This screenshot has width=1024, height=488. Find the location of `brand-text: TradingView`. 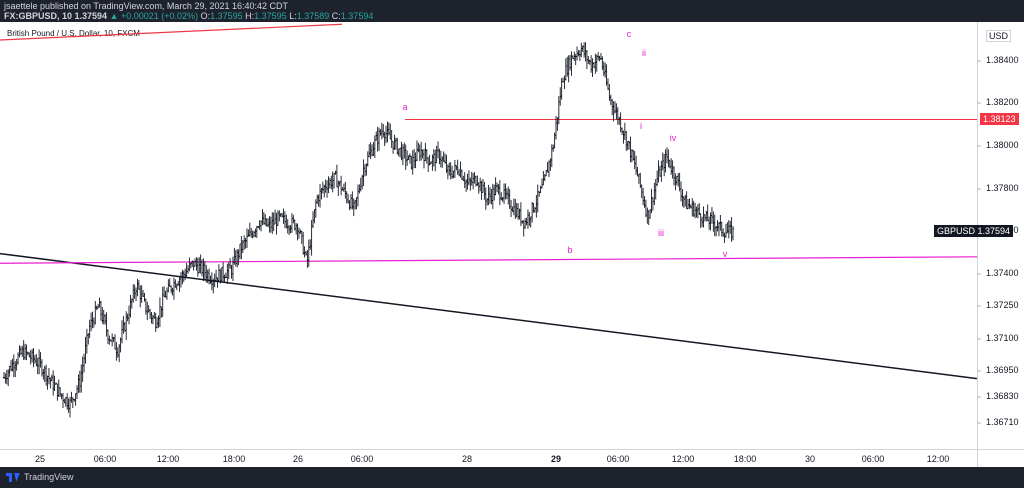

brand-text: TradingView is located at coordinates (49, 477).